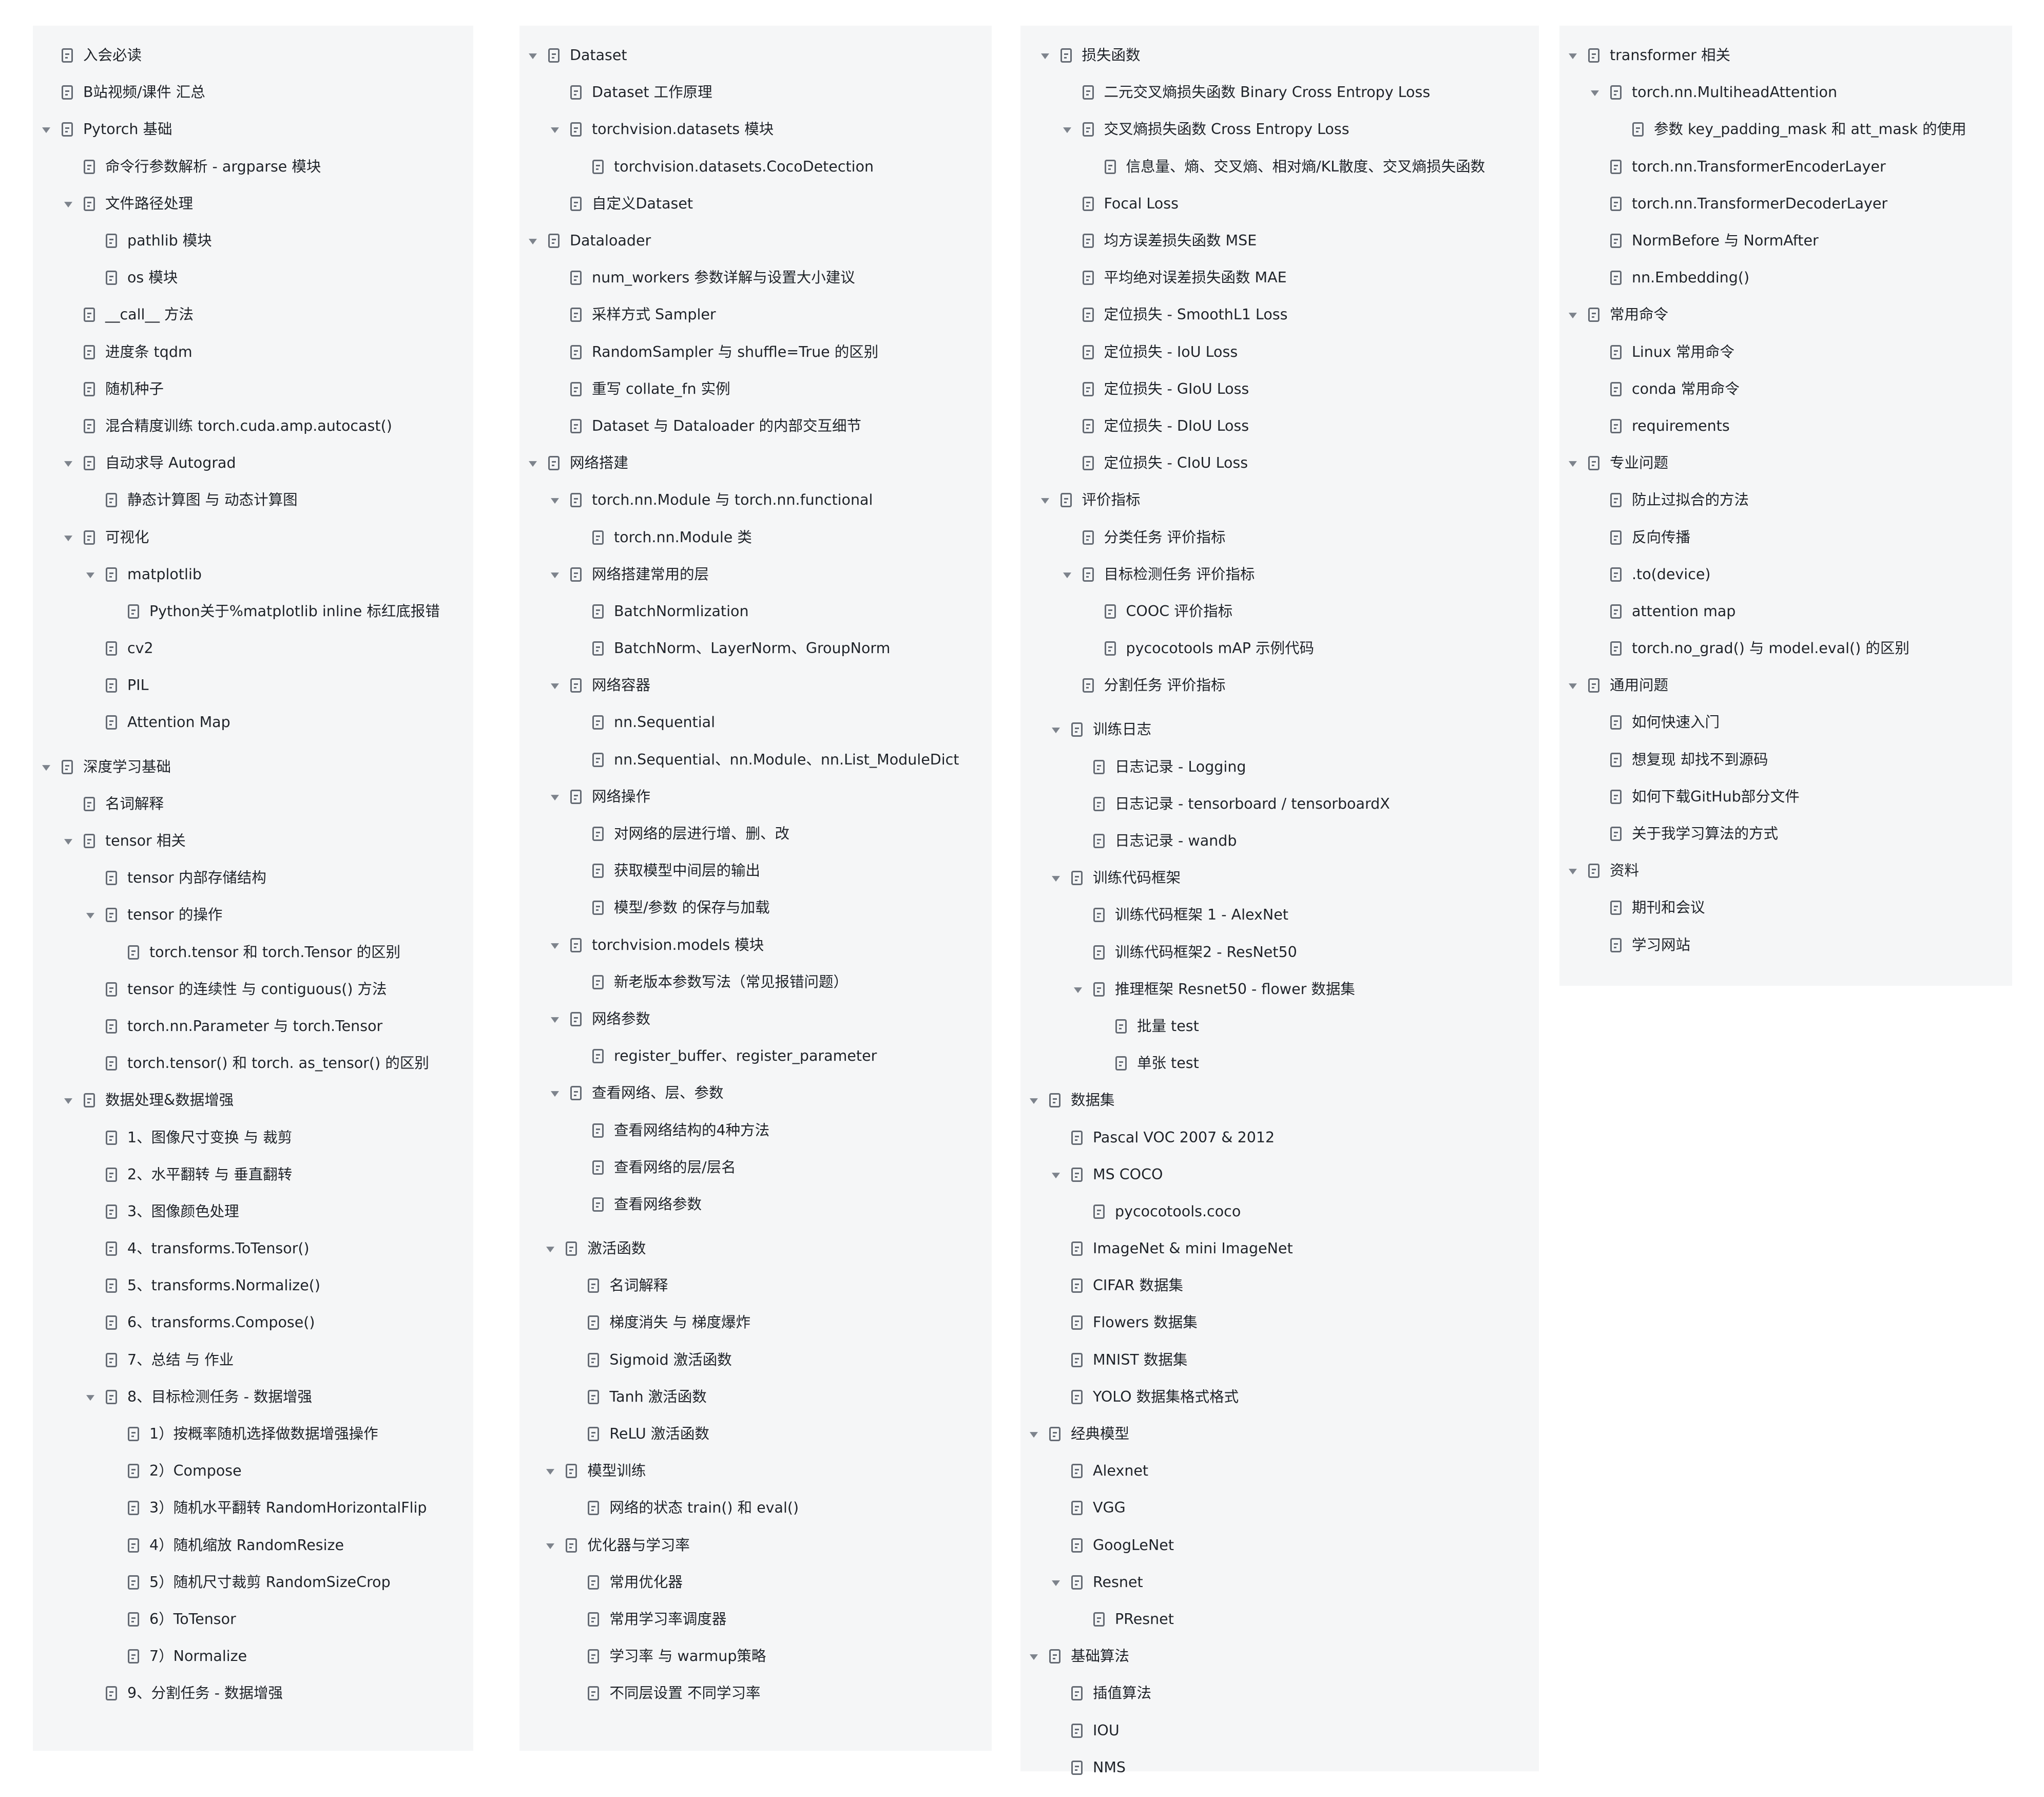 Image resolution: width=2044 pixels, height=1797 pixels. Describe the element at coordinates (755, 166) in the screenshot. I see `outline-item: torchvision.datasets.CocoDetection` at that location.